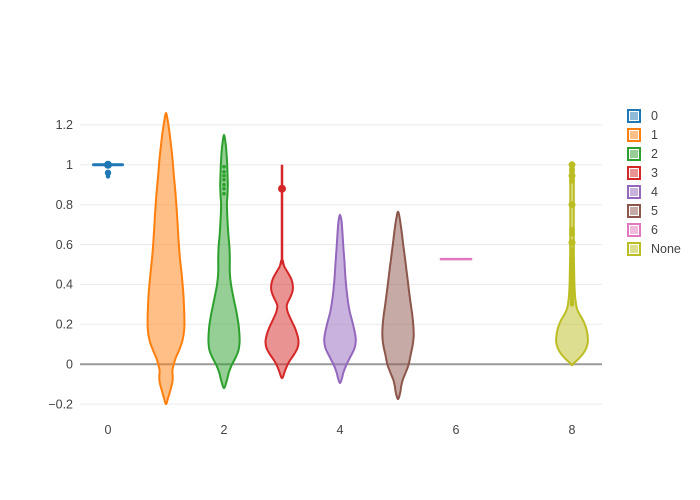 The image size is (700, 500). I want to click on y-tick-label: 1, so click(69, 165).